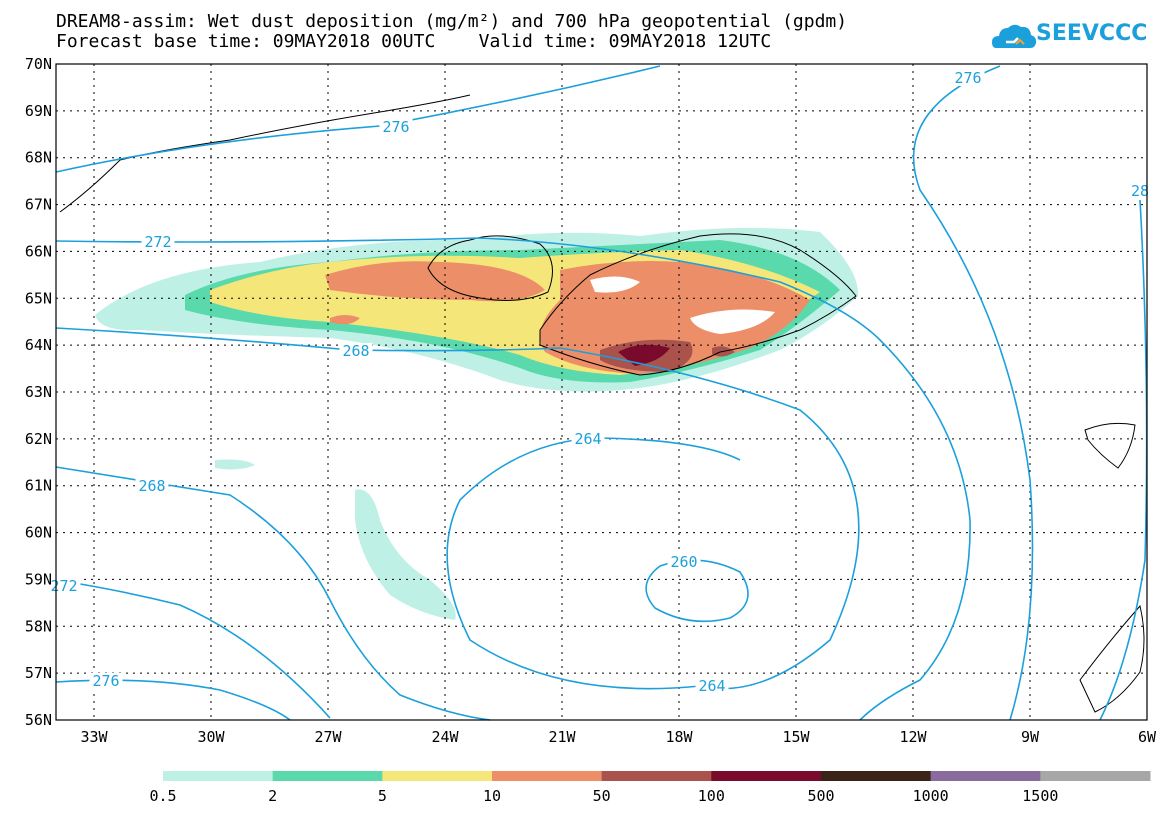  I want to click on lat-label: 57N, so click(38, 673).